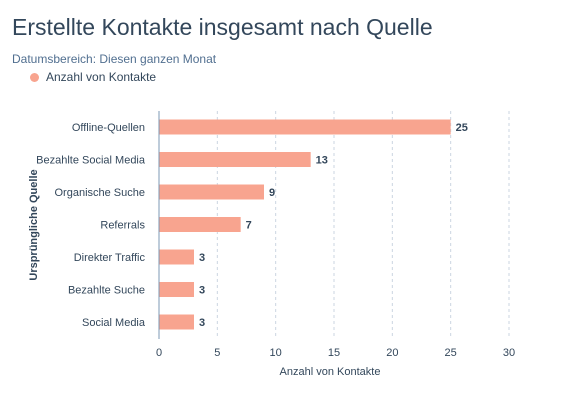 Image resolution: width=566 pixels, height=406 pixels. I want to click on date-range-subtitle: Datumsbereich: Diesen ganzen Monat, so click(114, 59).